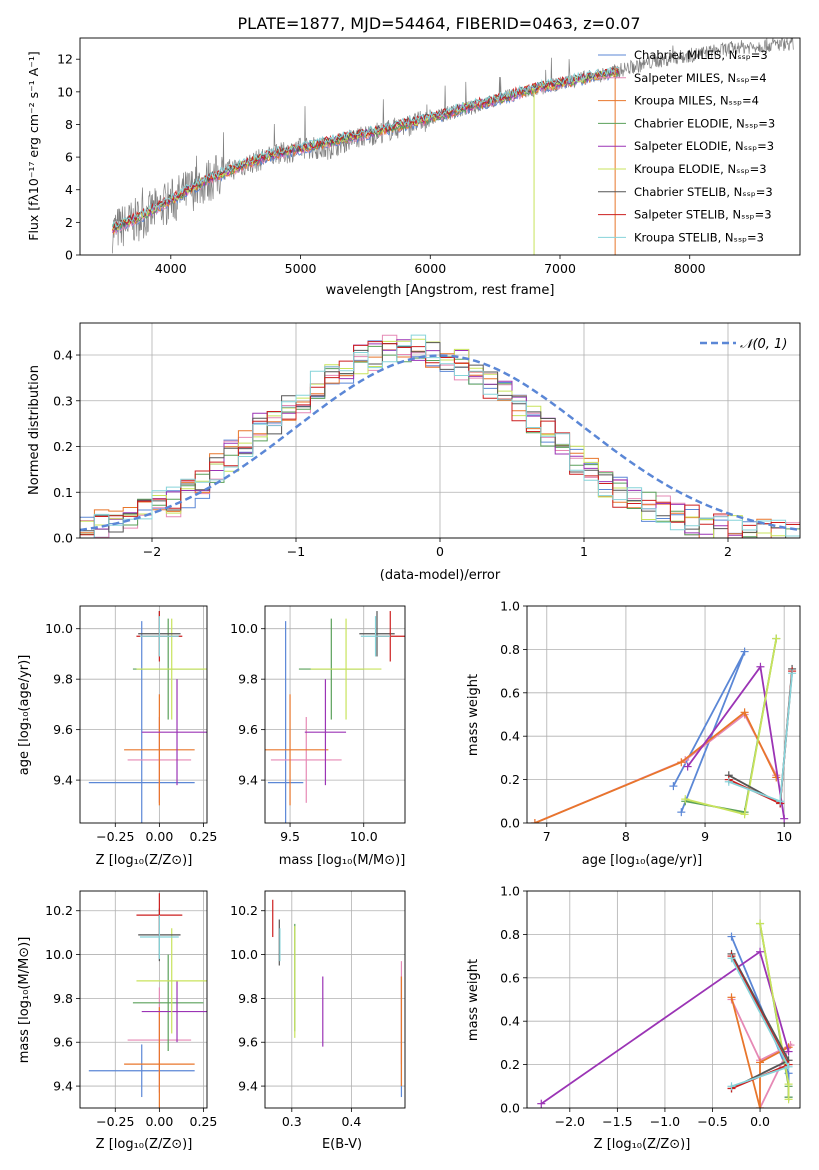  I want to click on legend-label-chabrier_stelib: Chabrier STELIB, Nₛₛₚ=3, so click(703, 192).